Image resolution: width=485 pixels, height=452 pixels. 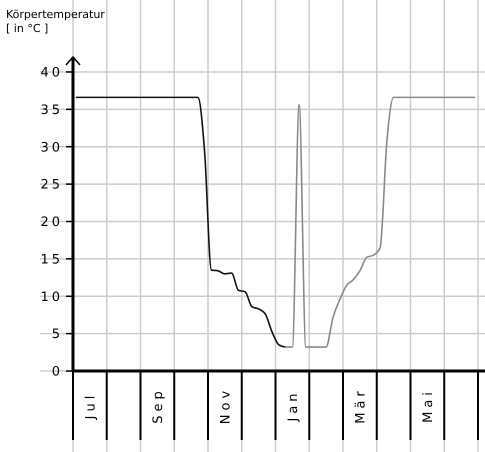 What do you see at coordinates (360, 405) in the screenshot?
I see `x-tick-label: Mär` at bounding box center [360, 405].